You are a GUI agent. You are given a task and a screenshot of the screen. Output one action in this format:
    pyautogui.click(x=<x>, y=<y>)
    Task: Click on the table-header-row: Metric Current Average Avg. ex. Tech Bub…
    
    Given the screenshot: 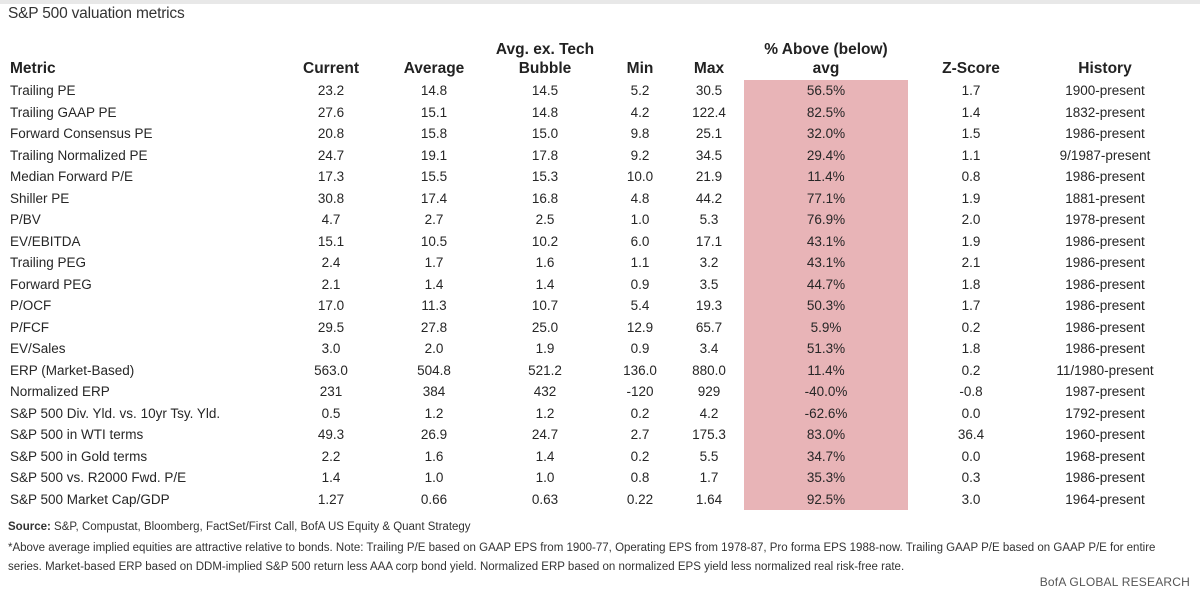 What is the action you would take?
    pyautogui.click(x=592, y=60)
    